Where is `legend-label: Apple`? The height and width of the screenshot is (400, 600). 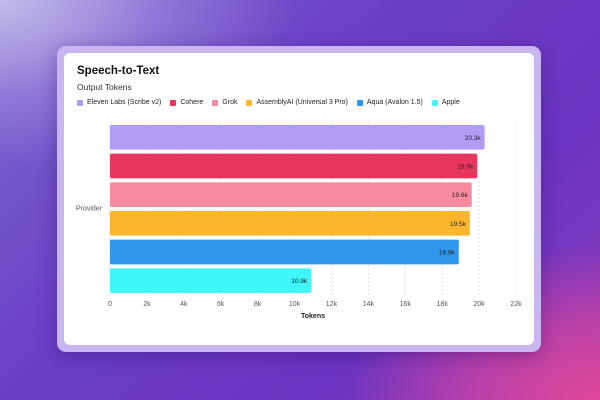 legend-label: Apple is located at coordinates (450, 102).